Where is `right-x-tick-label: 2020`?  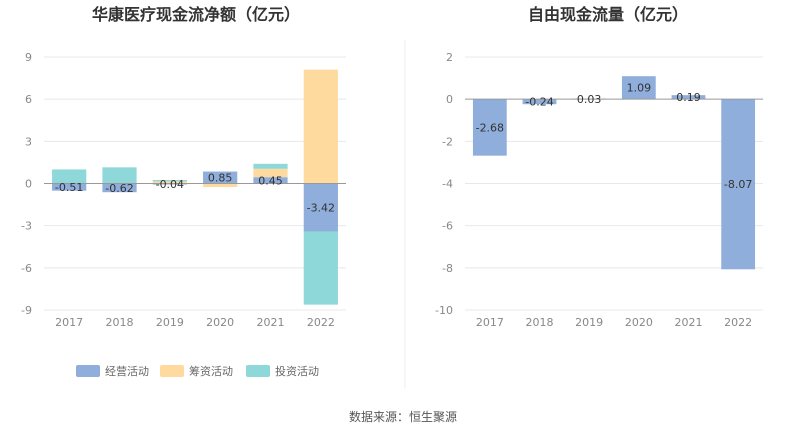 right-x-tick-label: 2020 is located at coordinates (639, 322).